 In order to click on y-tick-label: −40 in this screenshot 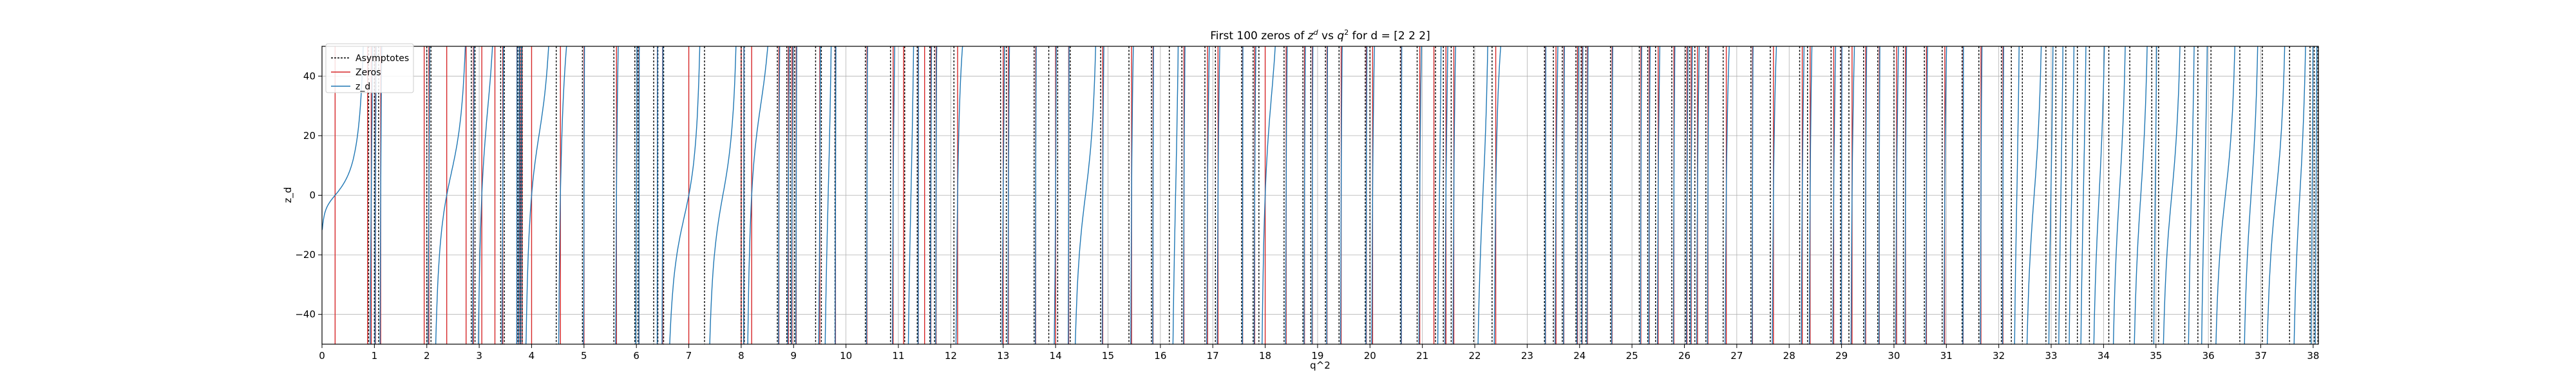, I will do `click(305, 314)`.